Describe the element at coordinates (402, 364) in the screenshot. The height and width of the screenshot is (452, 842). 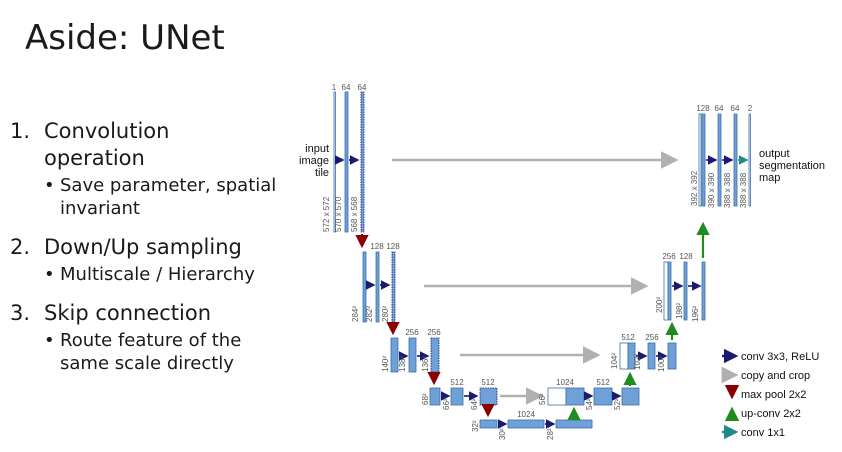
I see `size-label: 138²` at that location.